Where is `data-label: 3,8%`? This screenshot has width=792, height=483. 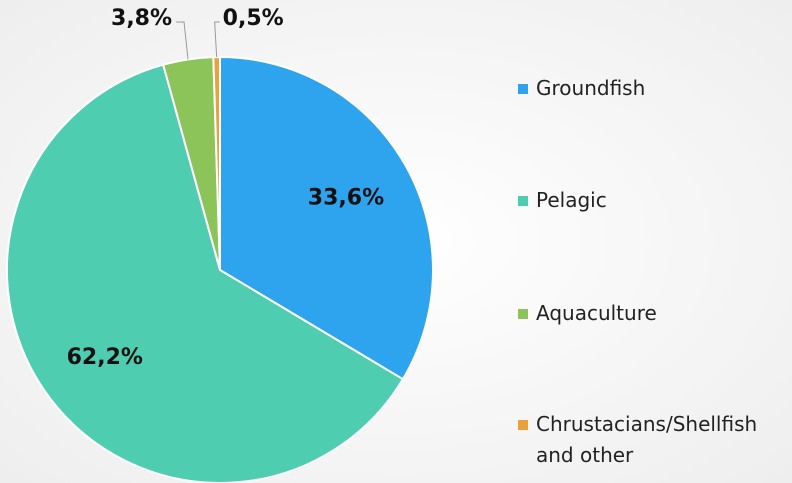 data-label: 3,8% is located at coordinates (141, 18).